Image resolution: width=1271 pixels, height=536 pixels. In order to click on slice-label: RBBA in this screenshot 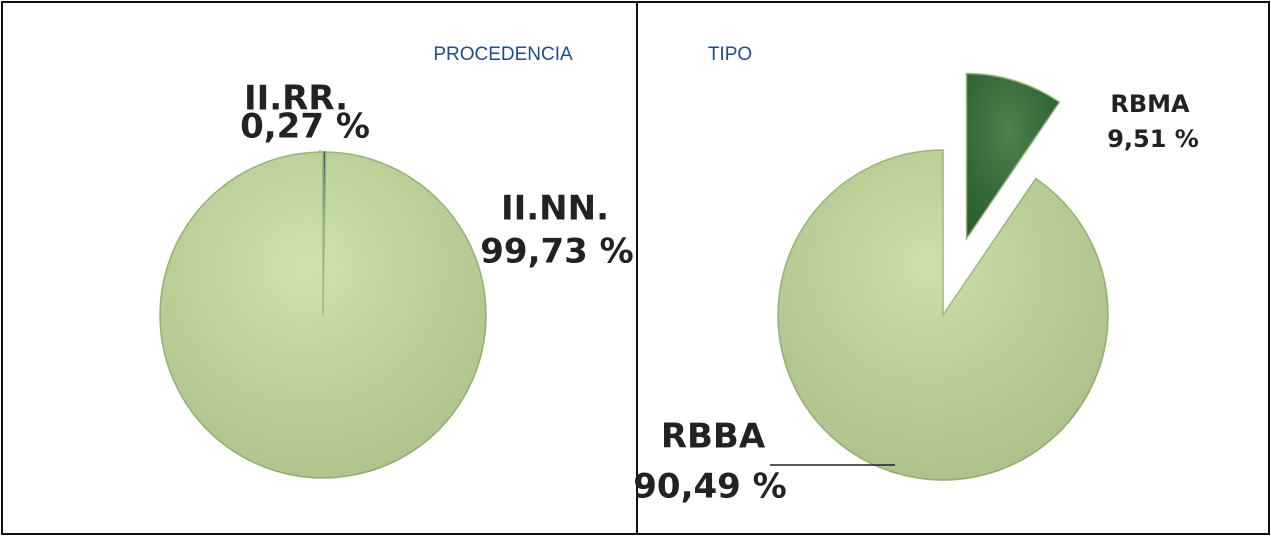, I will do `click(713, 437)`.